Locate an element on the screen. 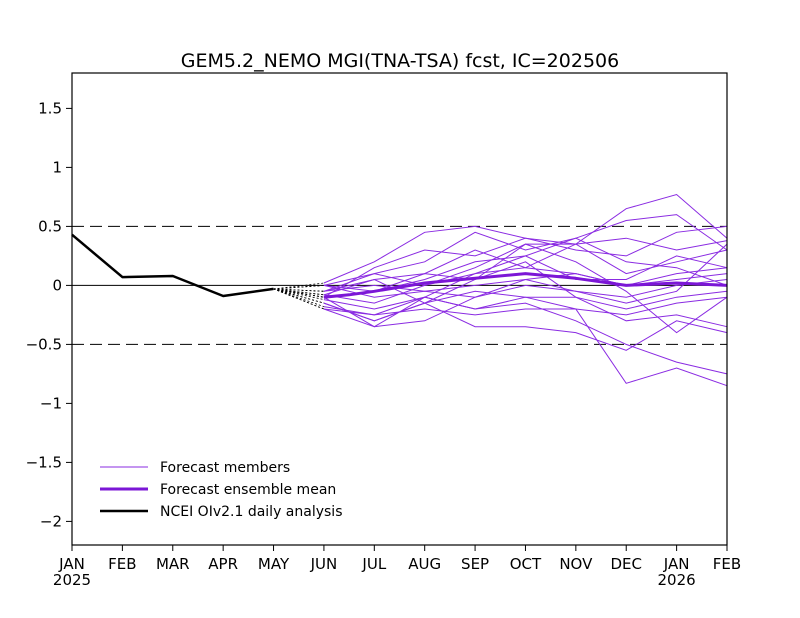  x-tick-label: SEP is located at coordinates (475, 564).